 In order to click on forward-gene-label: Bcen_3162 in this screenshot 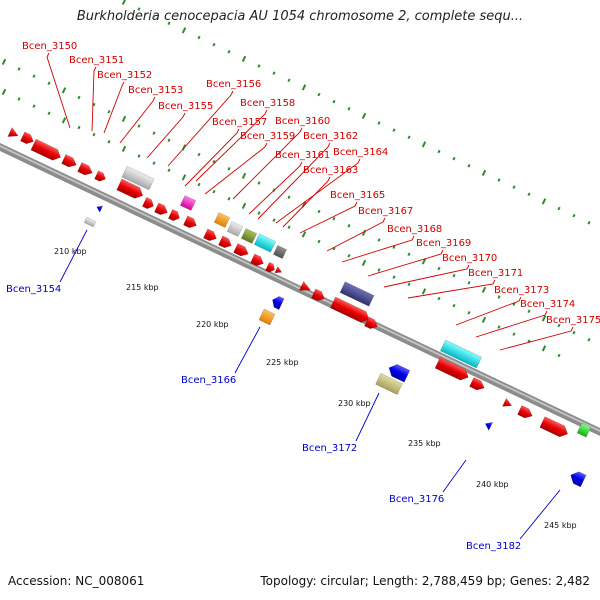, I will do `click(330, 136)`.